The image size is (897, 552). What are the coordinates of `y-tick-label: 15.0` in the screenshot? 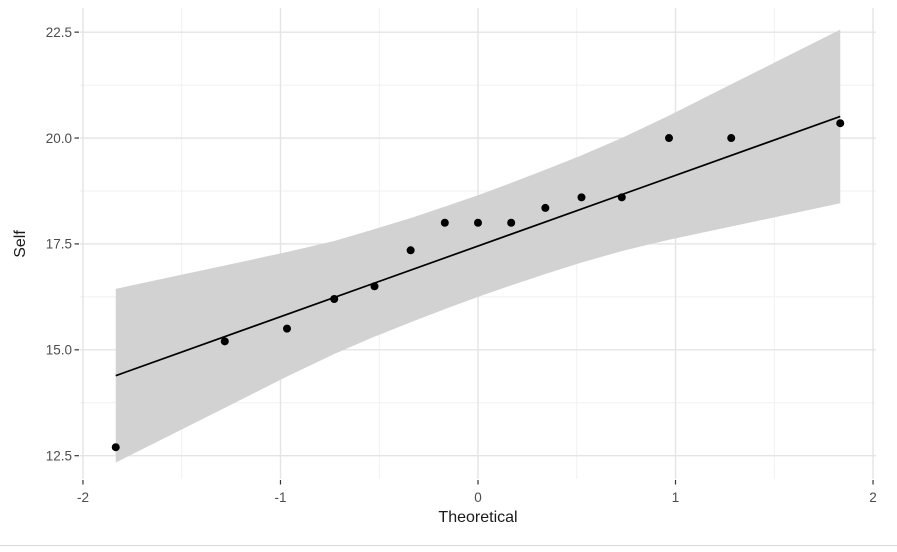 It's located at (59, 350).